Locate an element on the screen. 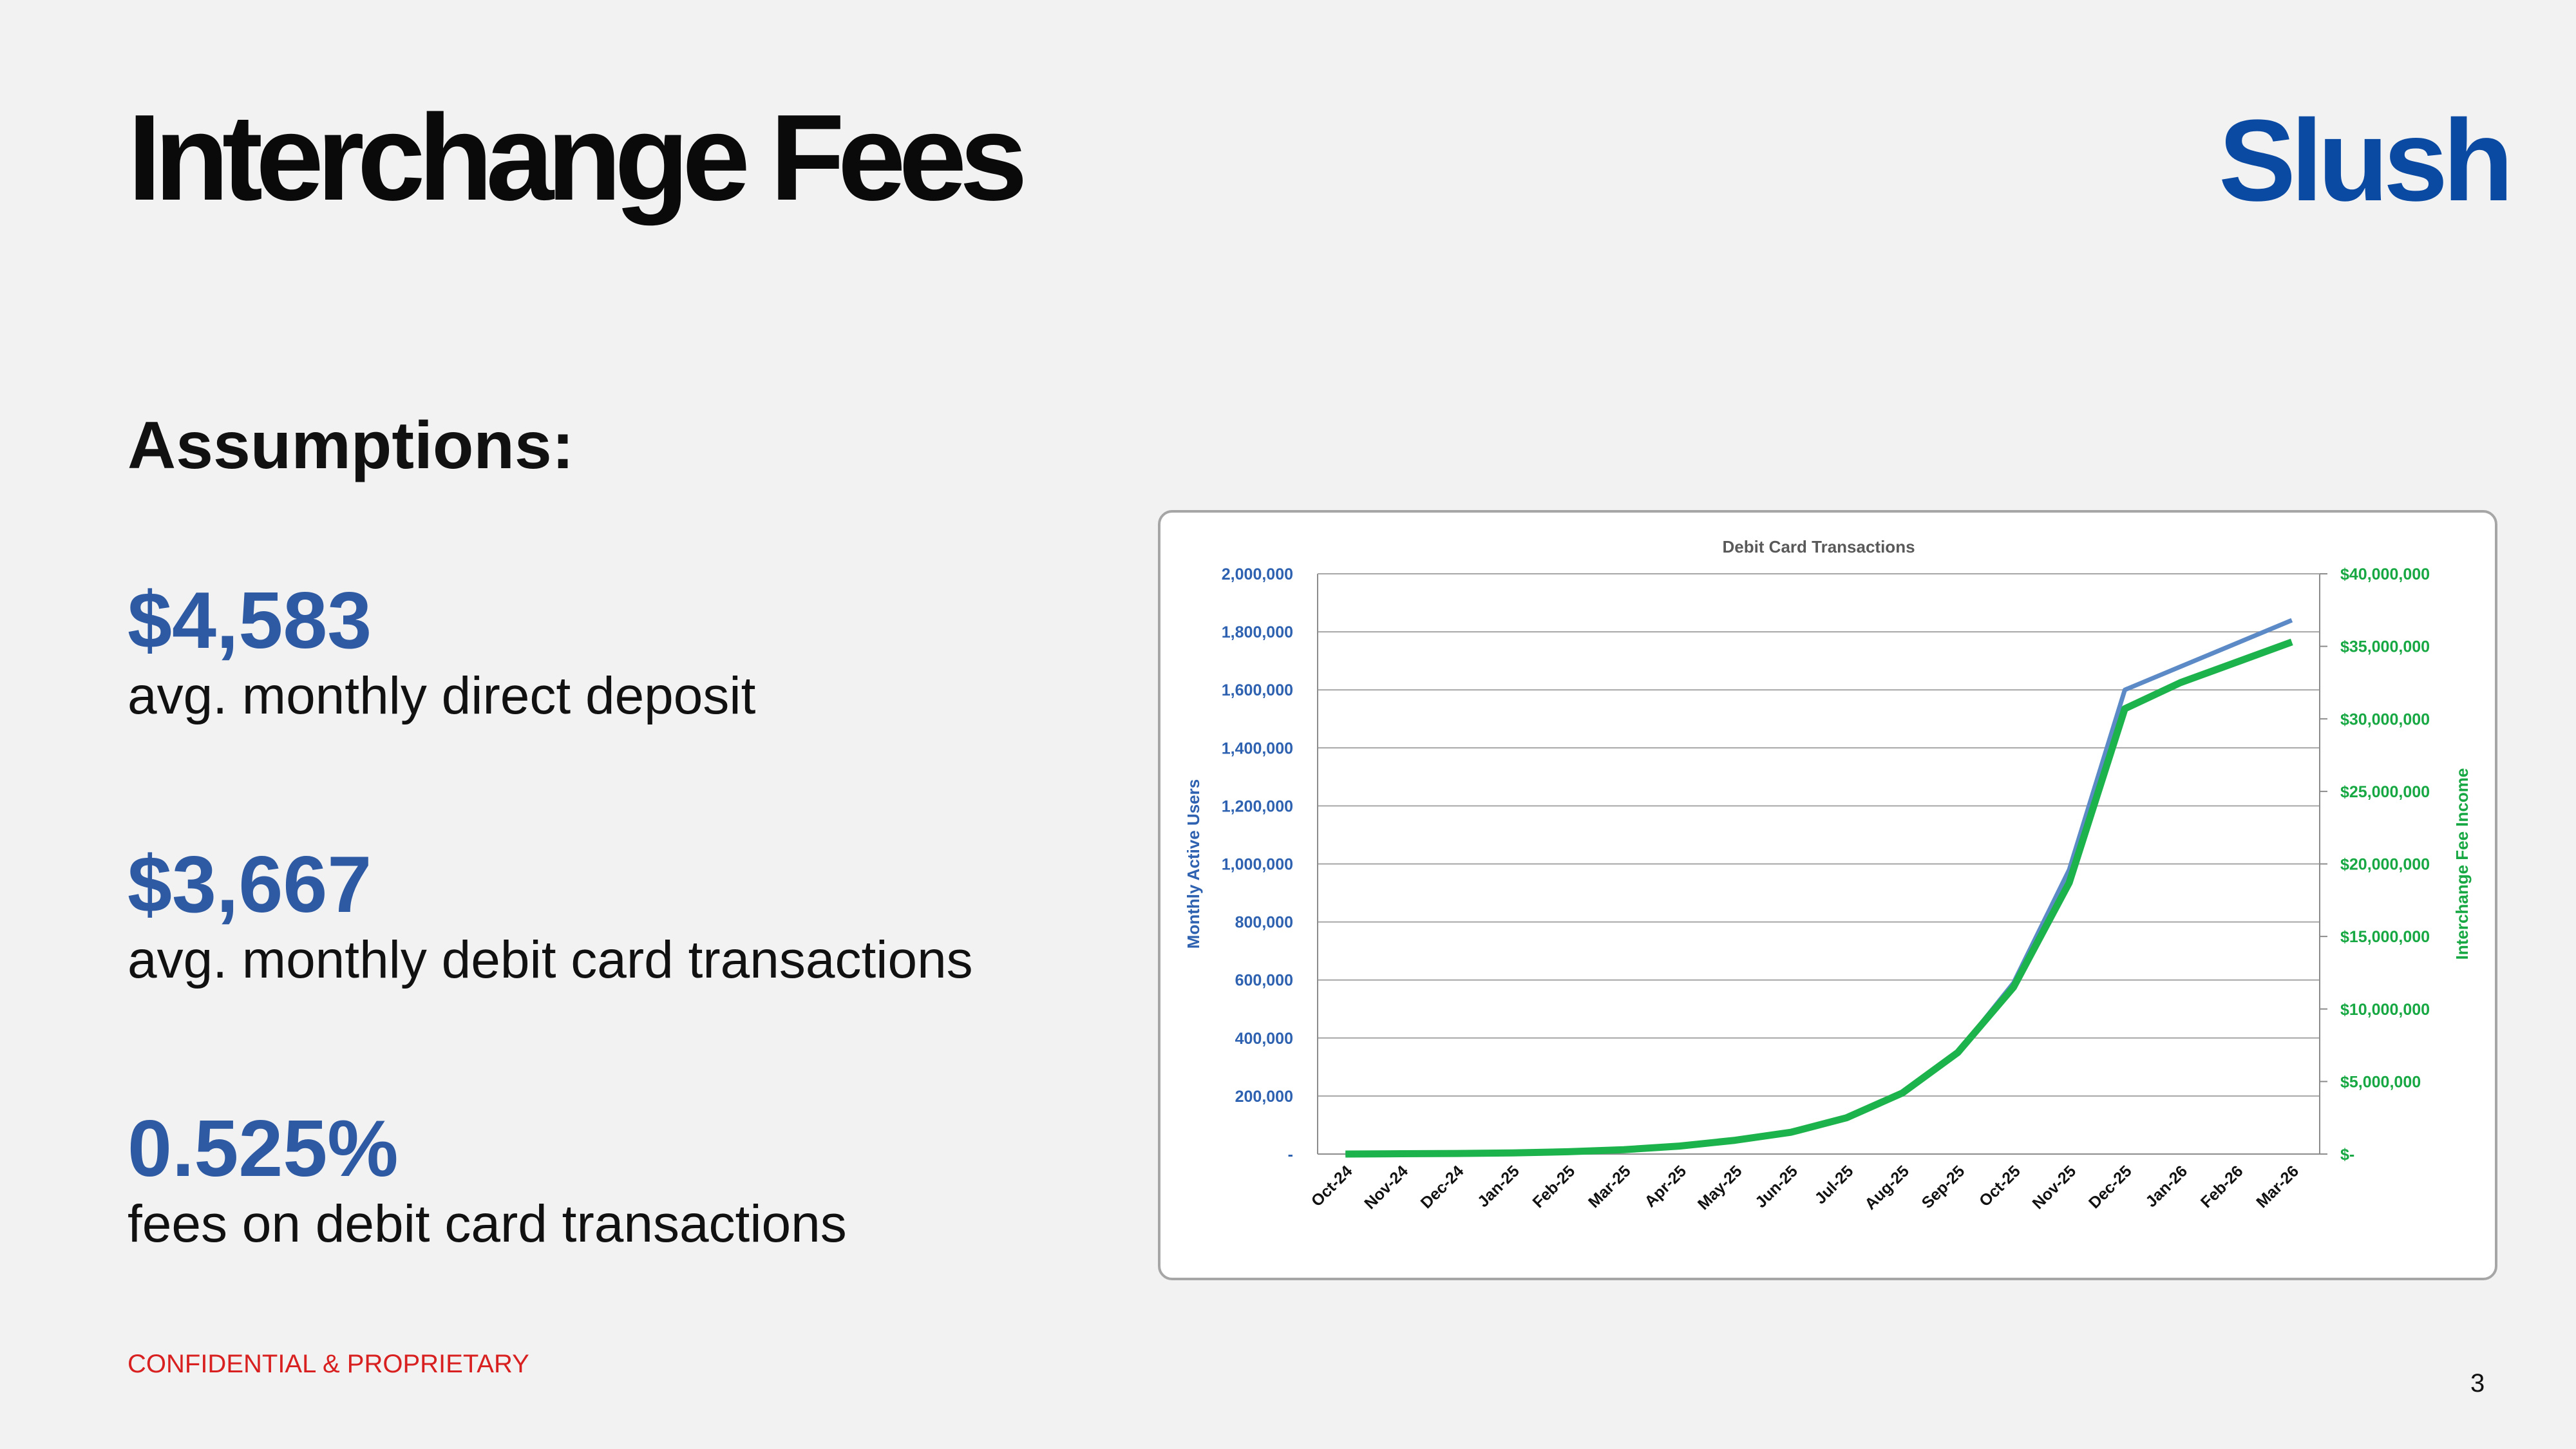  y-right-axis-title: Interchange Fee Income is located at coordinates (2462, 864).